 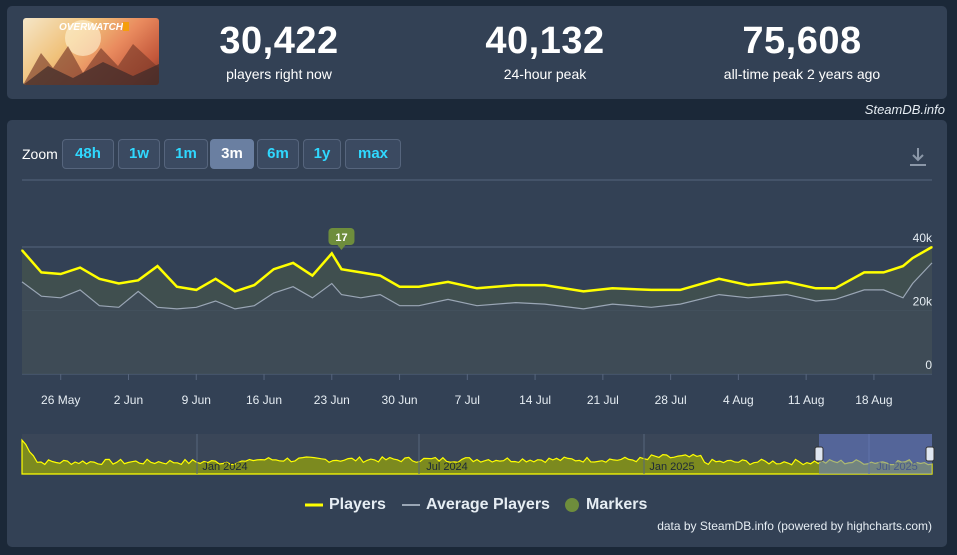 I want to click on navigator-label: Jan 2024, so click(x=224, y=467).